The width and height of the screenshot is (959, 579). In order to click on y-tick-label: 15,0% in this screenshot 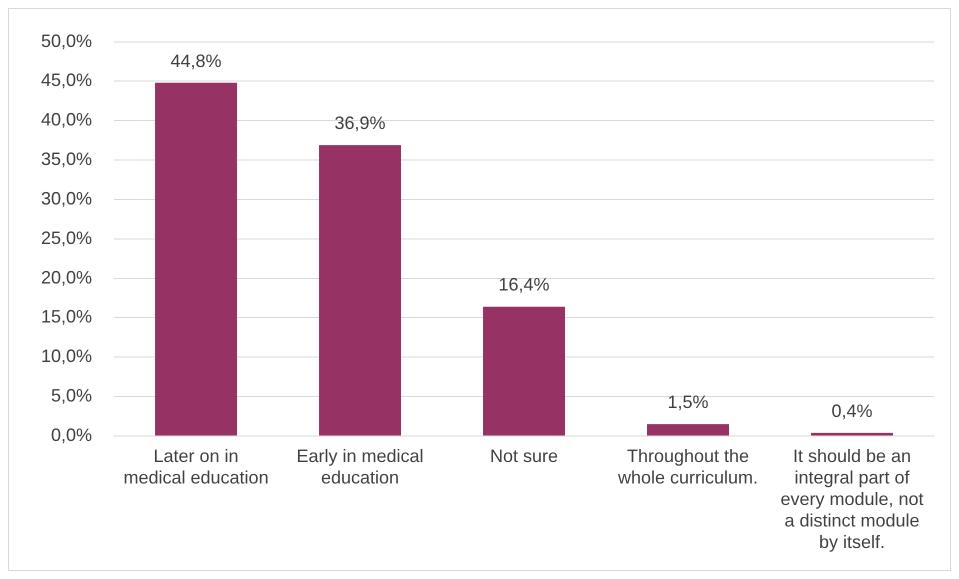, I will do `click(66, 316)`.